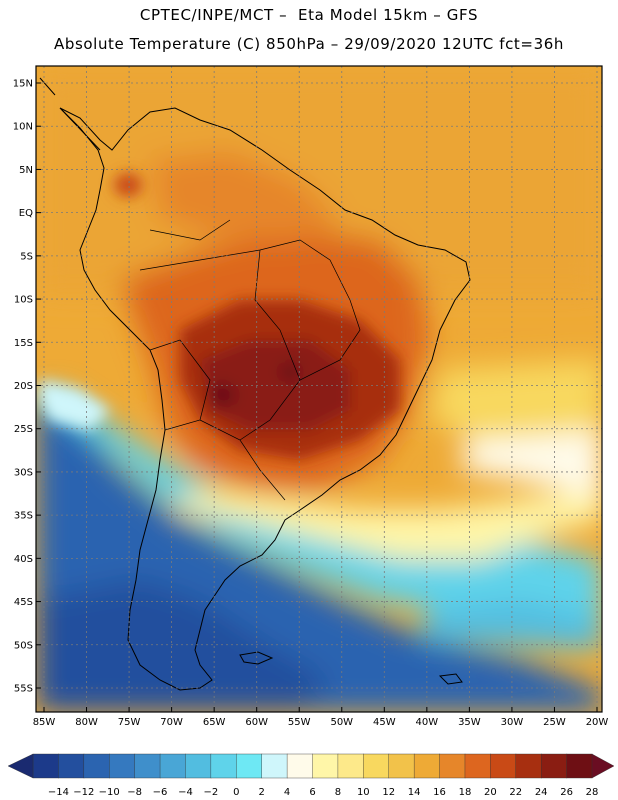  What do you see at coordinates (465, 792) in the screenshot?
I see `colorbar-label: 18` at bounding box center [465, 792].